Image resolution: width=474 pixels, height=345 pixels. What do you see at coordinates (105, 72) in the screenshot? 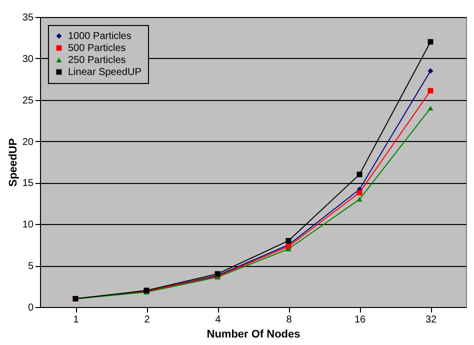
I see `legend-label: Linear SpeedUP` at bounding box center [105, 72].